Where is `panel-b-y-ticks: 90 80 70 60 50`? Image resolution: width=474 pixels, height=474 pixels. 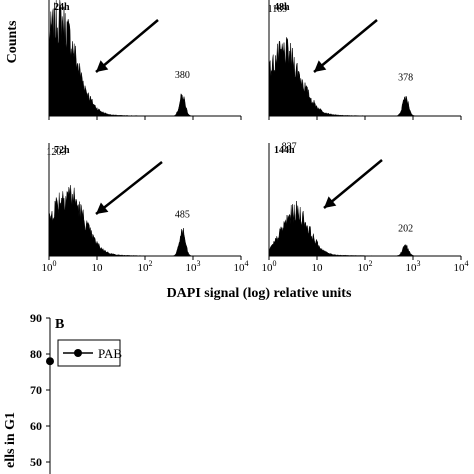 panel-b-y-ticks: 90 80 70 60 50 is located at coordinates (40, 390).